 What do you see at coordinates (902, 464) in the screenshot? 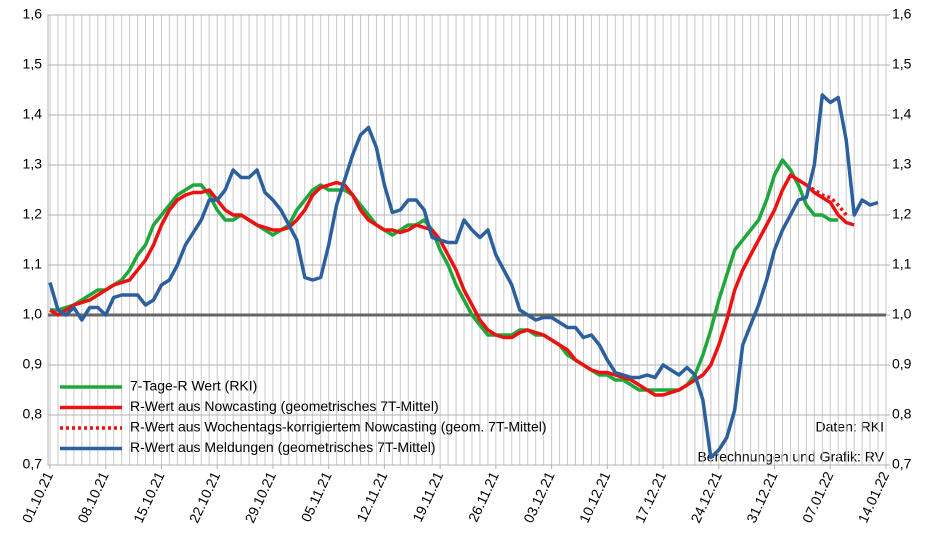
I see `y2-tick-label: 0,7` at bounding box center [902, 464].